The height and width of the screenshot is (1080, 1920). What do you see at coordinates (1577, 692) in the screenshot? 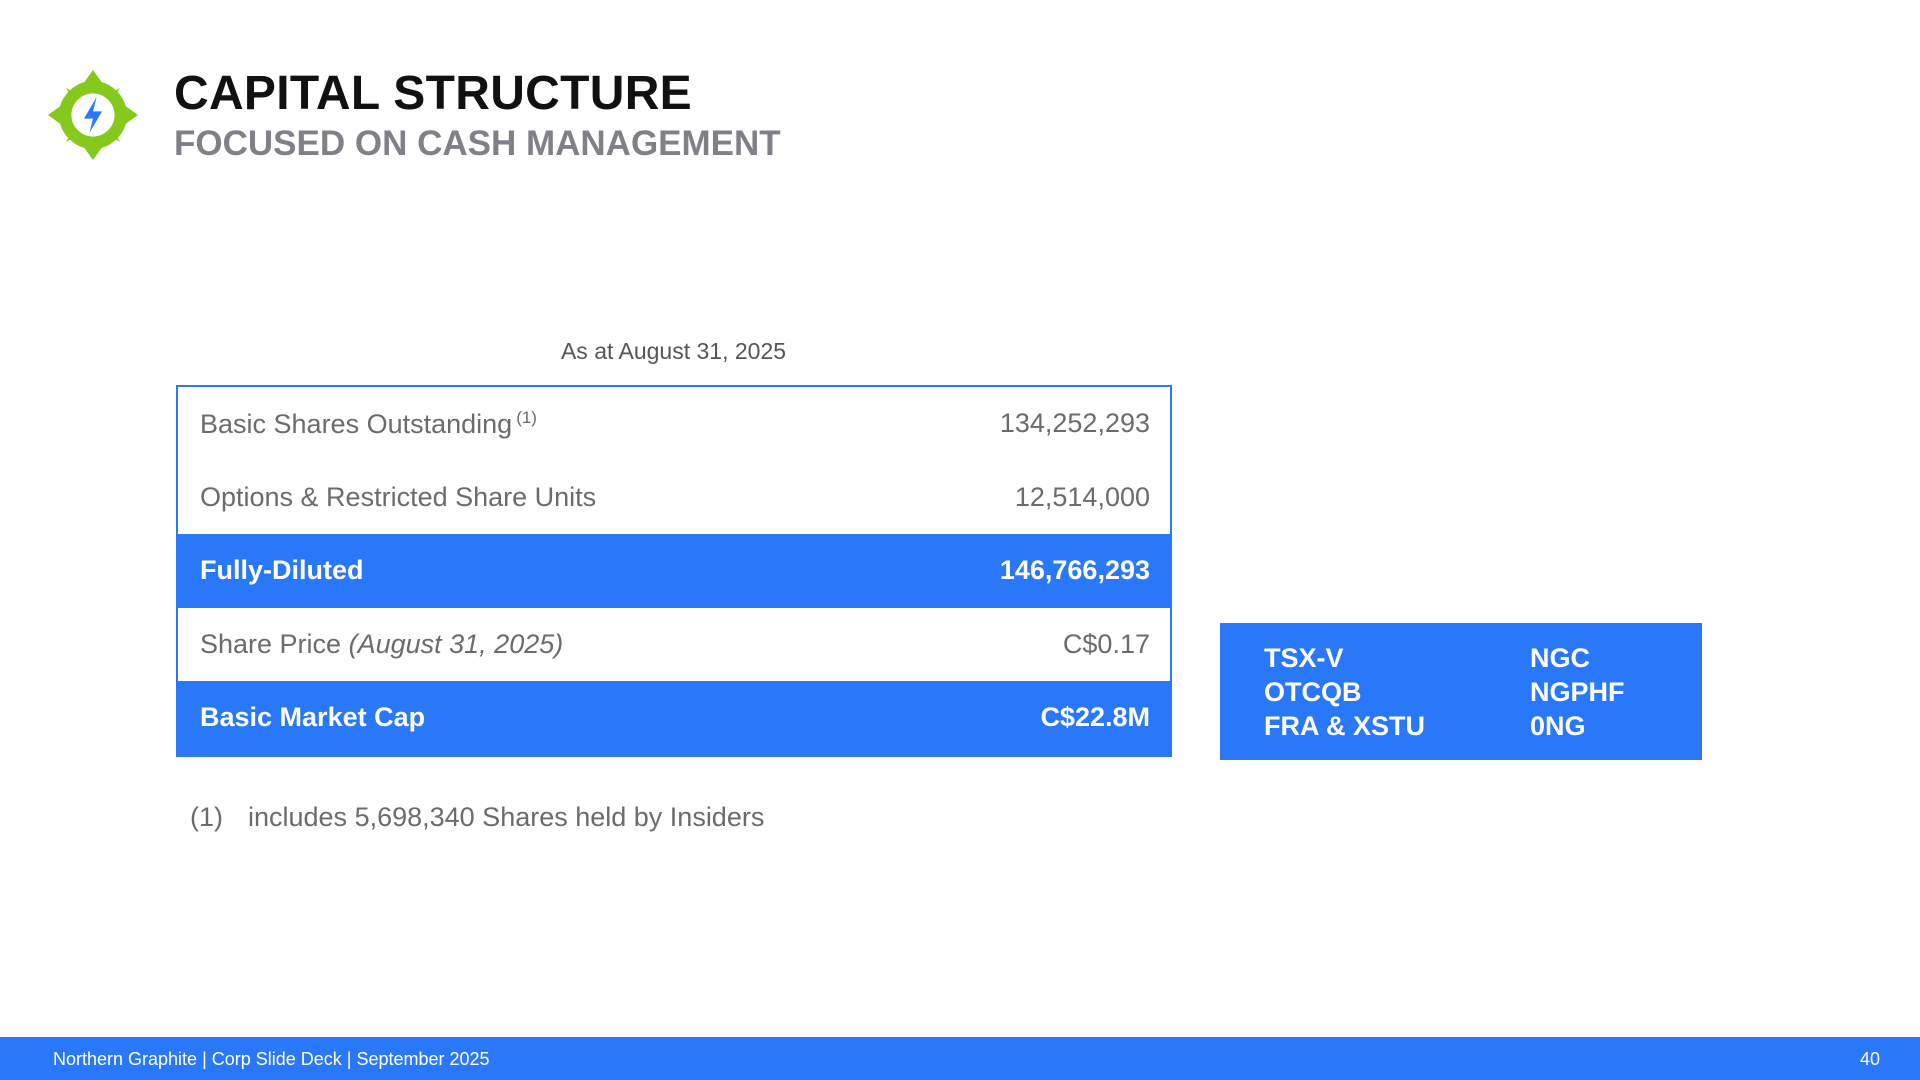
I see `ticker-symbol: NGPHF` at bounding box center [1577, 692].